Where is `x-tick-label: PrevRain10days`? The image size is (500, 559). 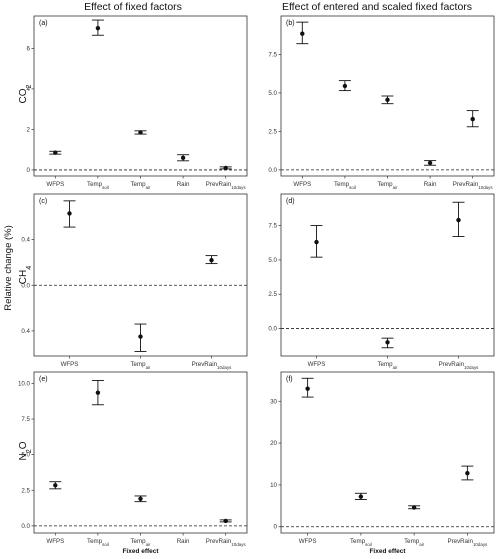 x-tick-label: PrevRain10days is located at coordinates (226, 542).